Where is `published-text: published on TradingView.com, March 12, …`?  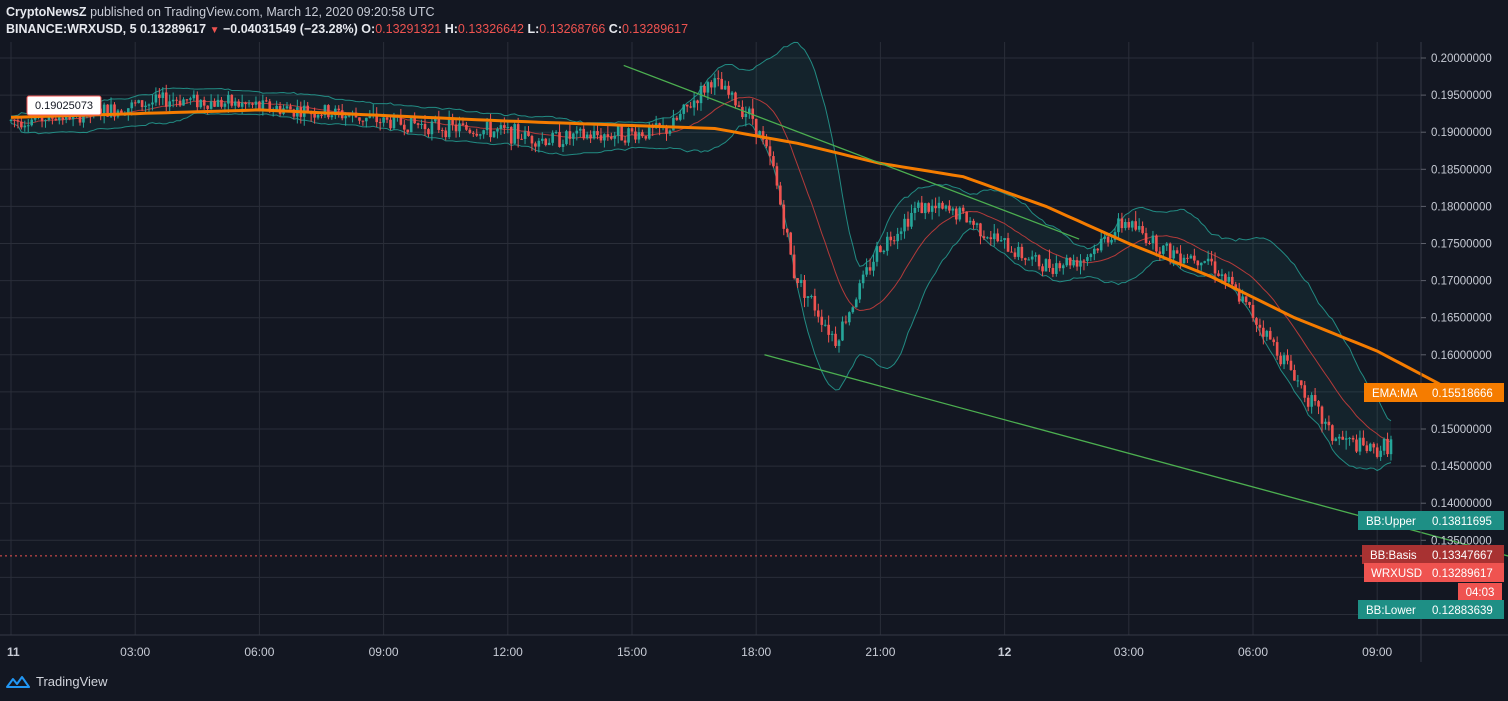 published-text: published on TradingView.com, March 12, … is located at coordinates (262, 12).